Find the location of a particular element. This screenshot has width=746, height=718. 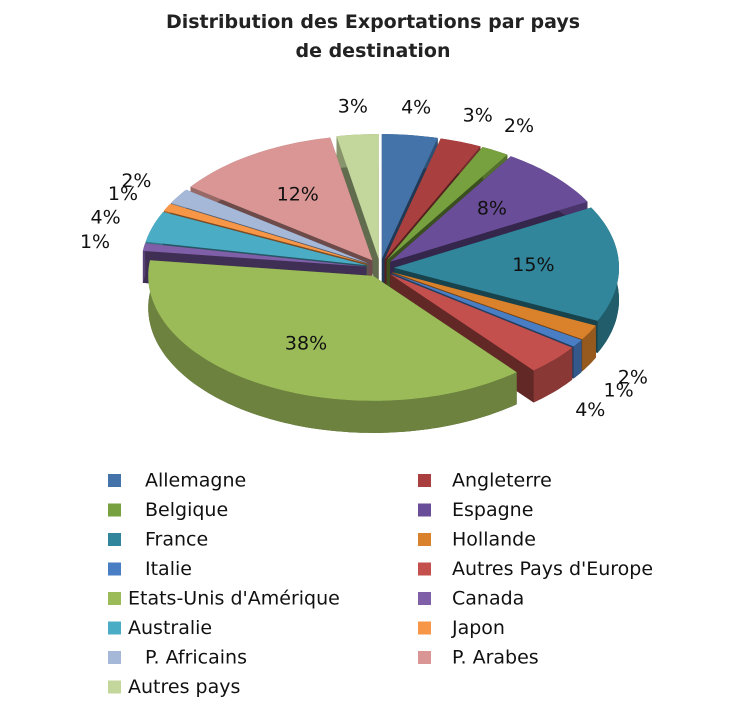

legend-label: Etats-Unis d'Amérique is located at coordinates (234, 599).